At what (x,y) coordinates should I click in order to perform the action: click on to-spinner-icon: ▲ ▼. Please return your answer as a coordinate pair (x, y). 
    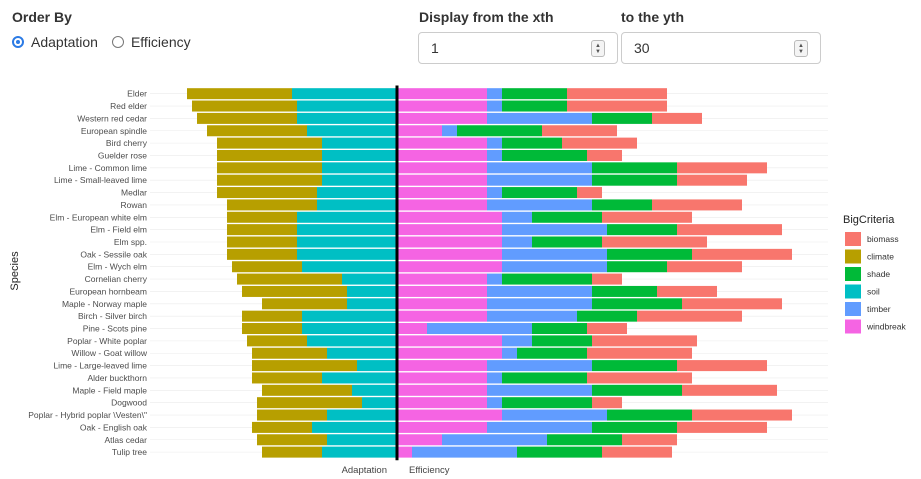
    Looking at the image, I should click on (801, 48).